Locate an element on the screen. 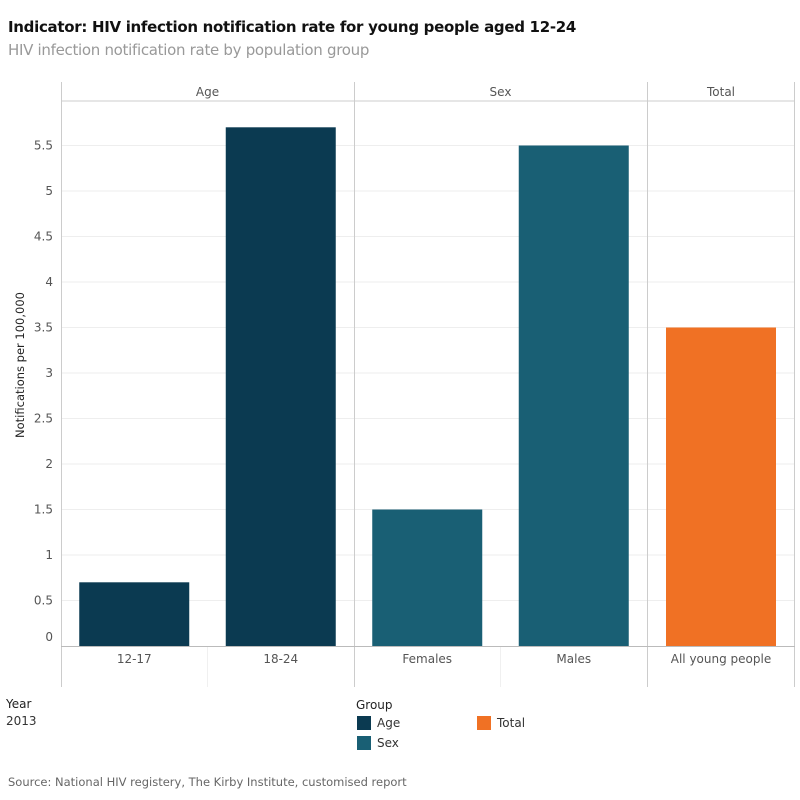 The image size is (800, 800). y-tick-label: 2 is located at coordinates (49, 464).